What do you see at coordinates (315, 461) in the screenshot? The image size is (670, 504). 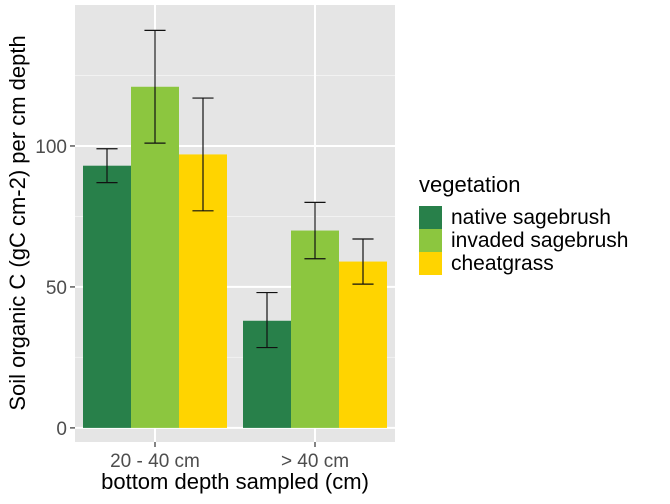 I see `x-tick-label: > 40 cm` at bounding box center [315, 461].